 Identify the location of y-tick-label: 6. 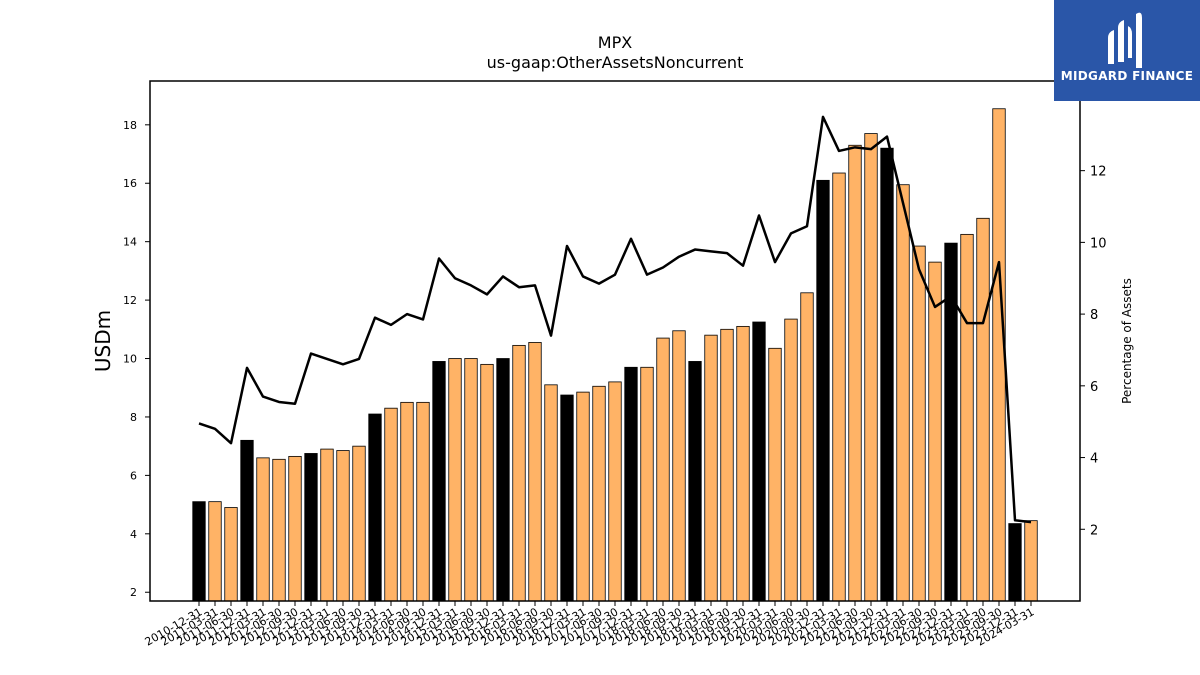
(133, 475).